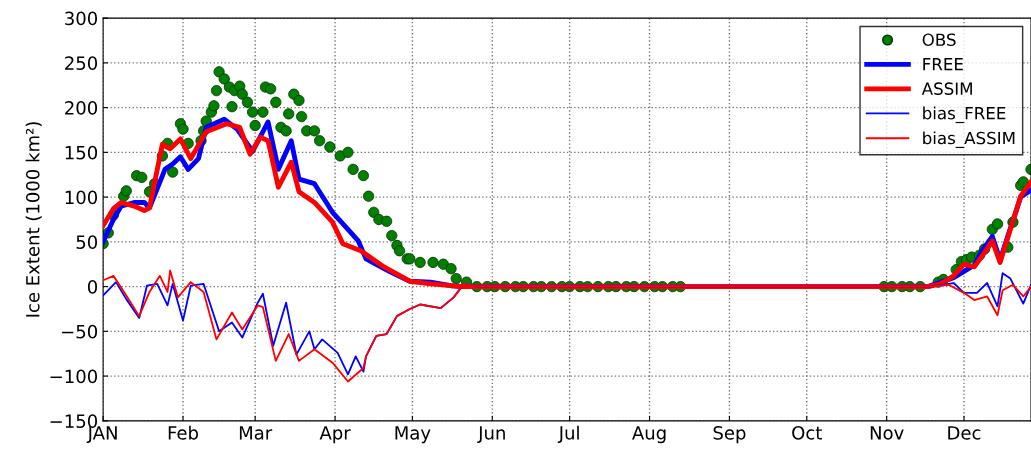 The width and height of the screenshot is (1031, 453). What do you see at coordinates (649, 435) in the screenshot?
I see `x-tick-label: Aug` at bounding box center [649, 435].